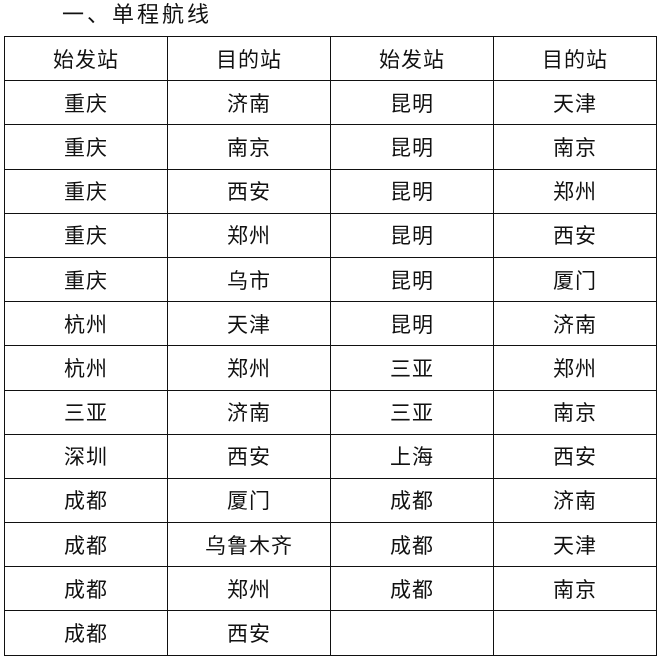 Image resolution: width=659 pixels, height=664 pixels. I want to click on origin-cell, so click(412, 633).